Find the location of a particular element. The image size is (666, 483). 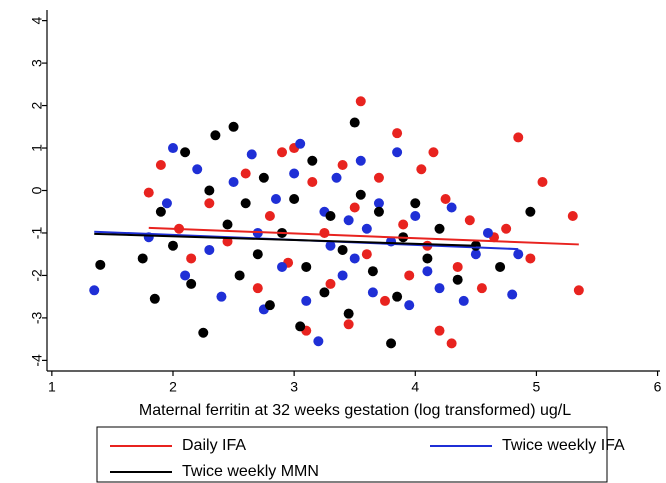

y-tick-label: -4 is located at coordinates (37, 360).